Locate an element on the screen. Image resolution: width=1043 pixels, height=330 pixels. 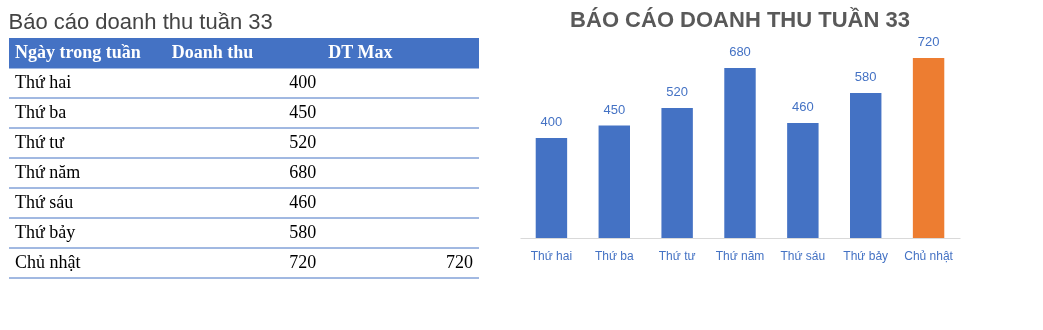
text: 460 is located at coordinates (303, 202).